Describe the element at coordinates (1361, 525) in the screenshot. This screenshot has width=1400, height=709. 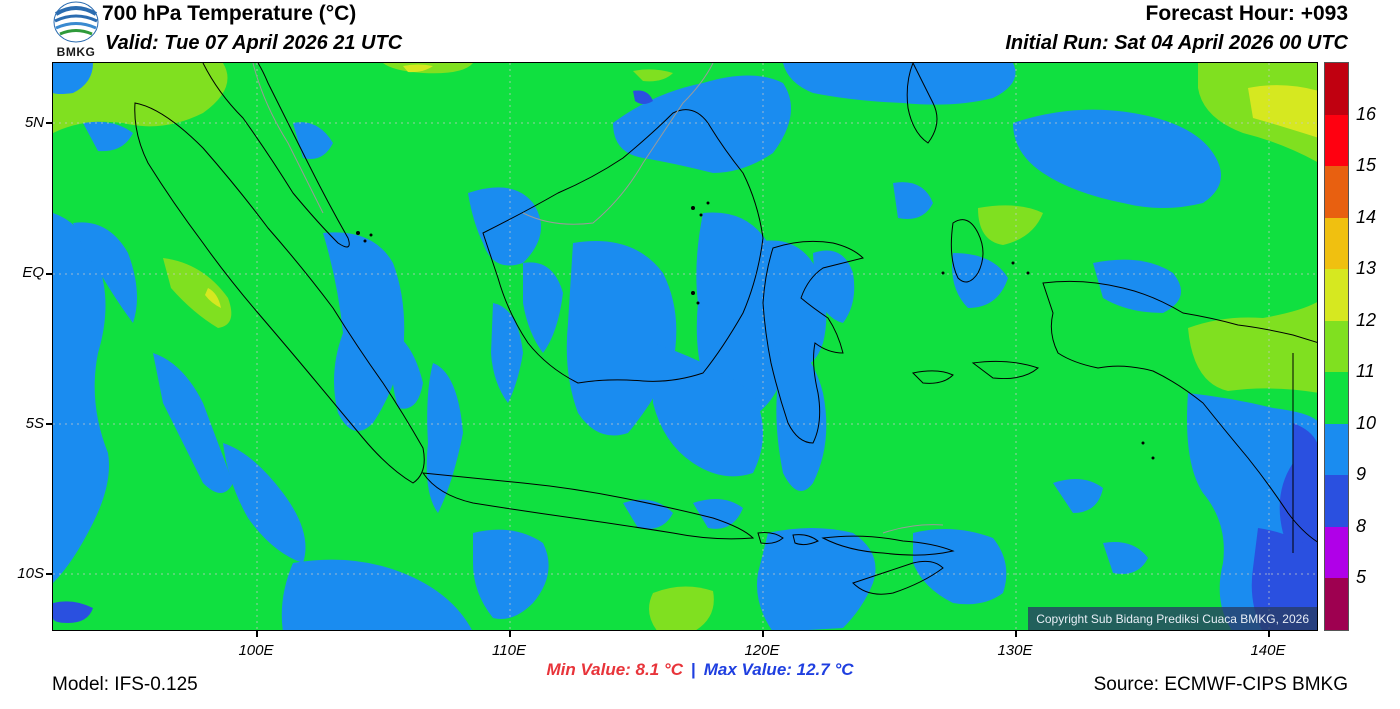
I see `colorbar-label: 8` at that location.